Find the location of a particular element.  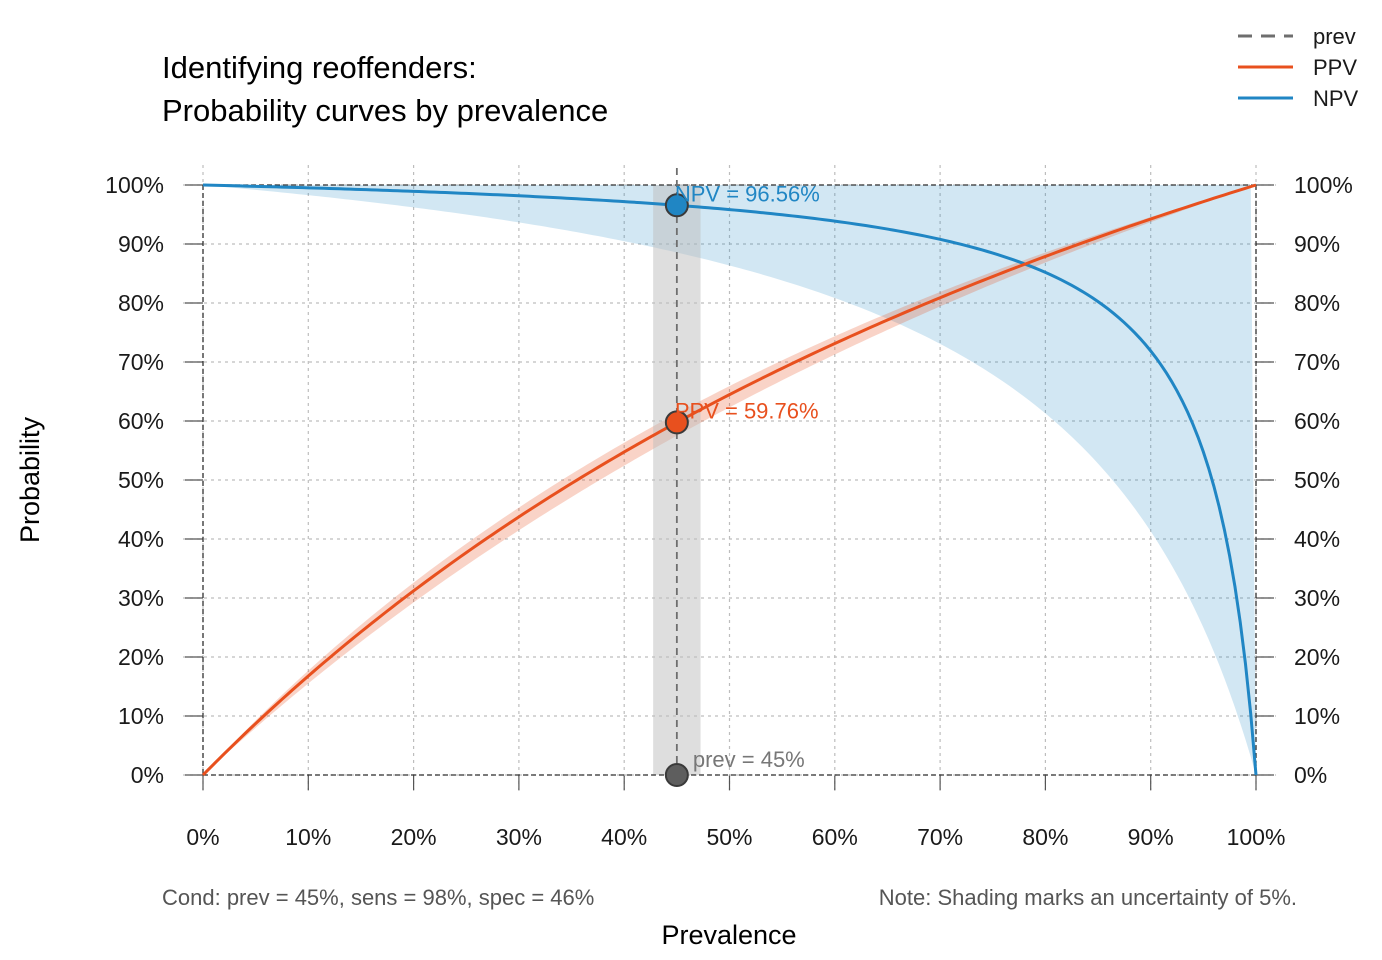

ppv-point-label: PPV = 59.76% is located at coordinates (747, 410).